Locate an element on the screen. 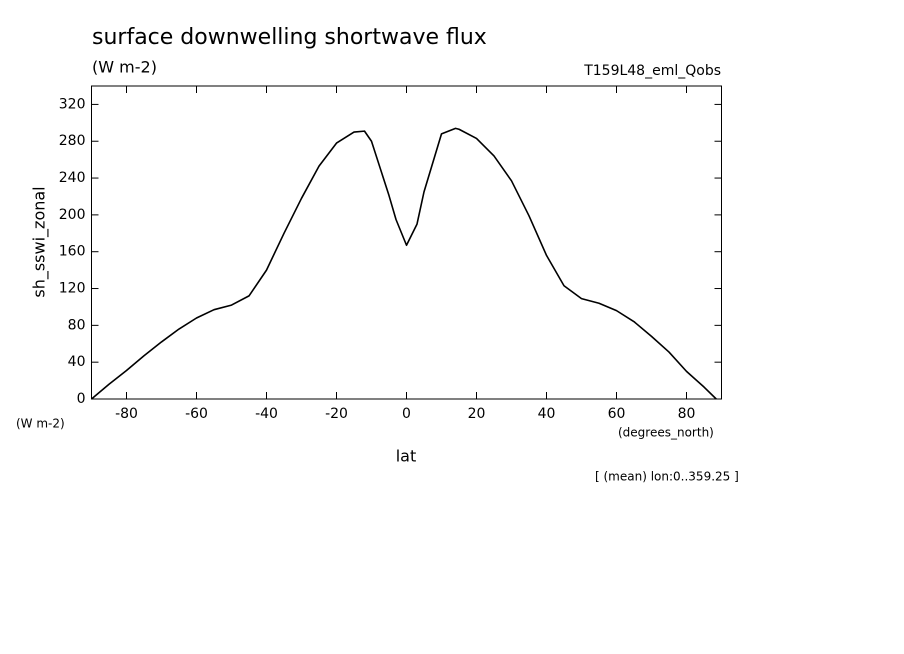 The width and height of the screenshot is (904, 654). x-tick-label: 20 is located at coordinates (477, 414).